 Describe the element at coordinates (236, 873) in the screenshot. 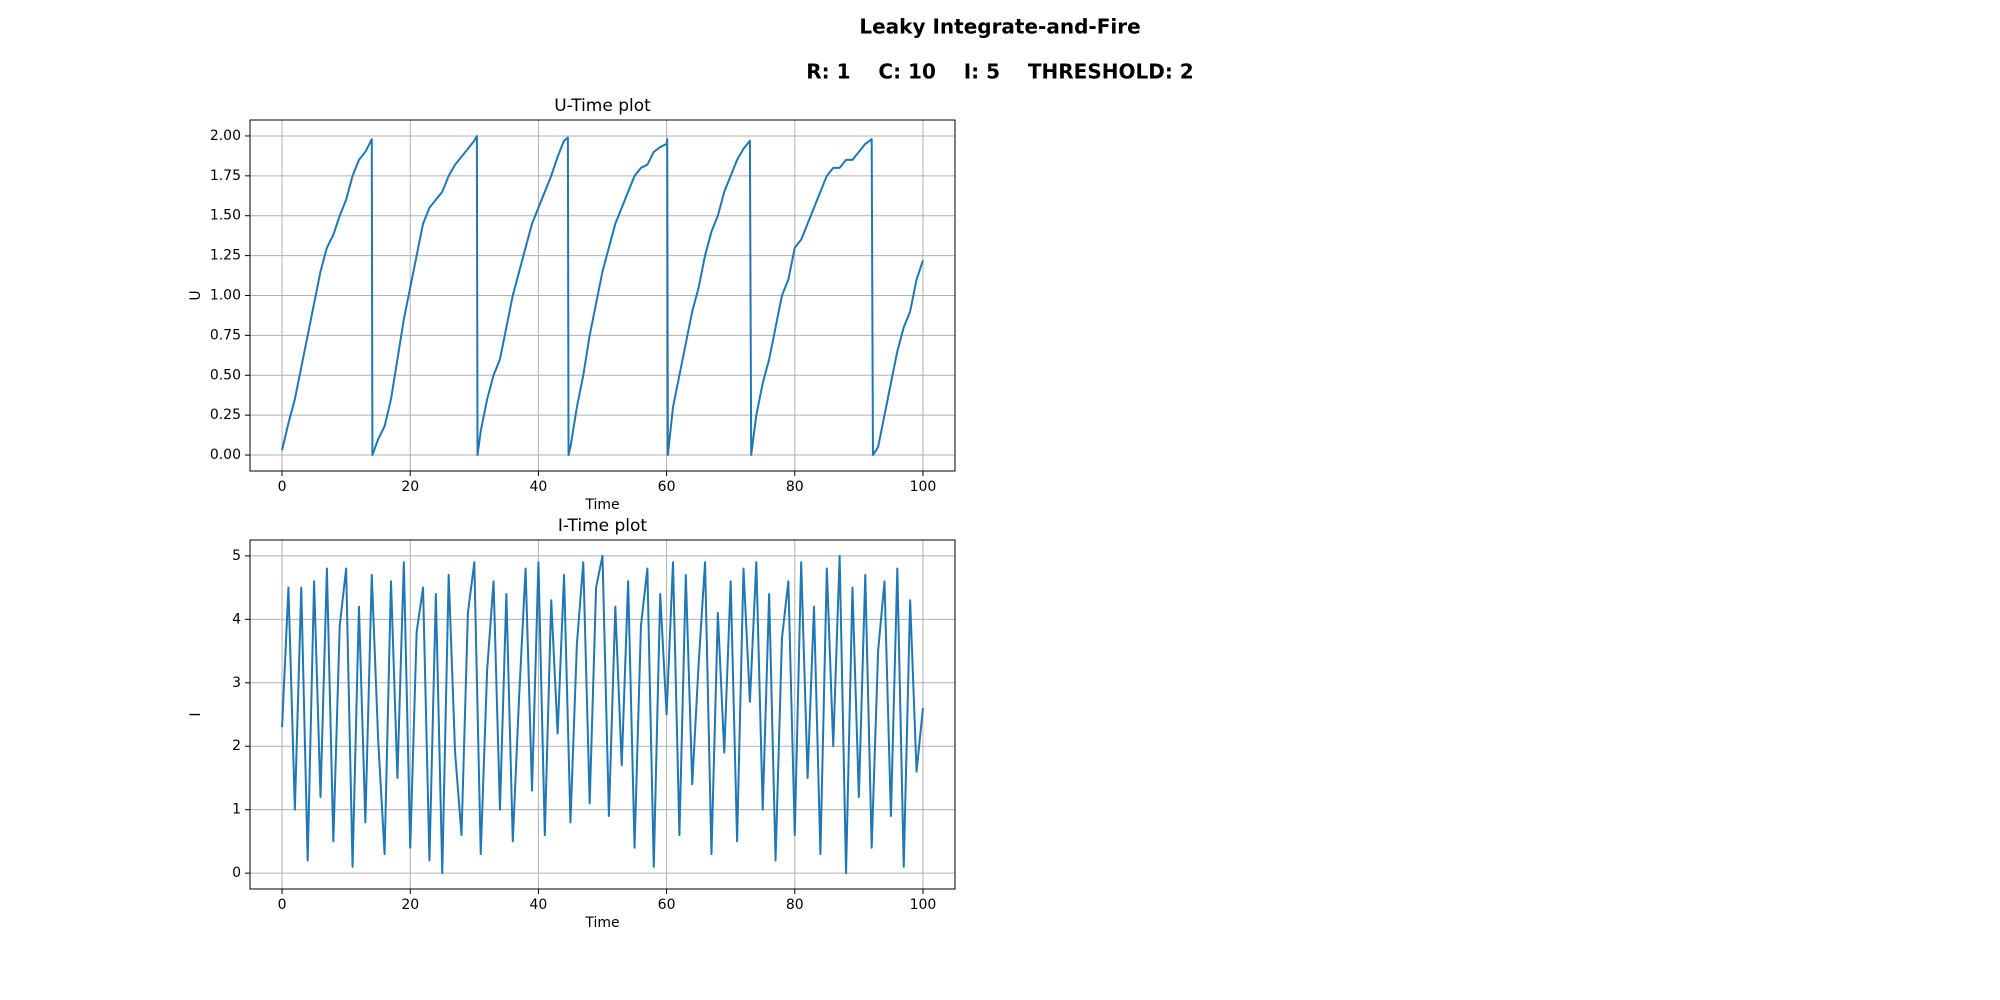

I see `y-tick-label: 0` at that location.